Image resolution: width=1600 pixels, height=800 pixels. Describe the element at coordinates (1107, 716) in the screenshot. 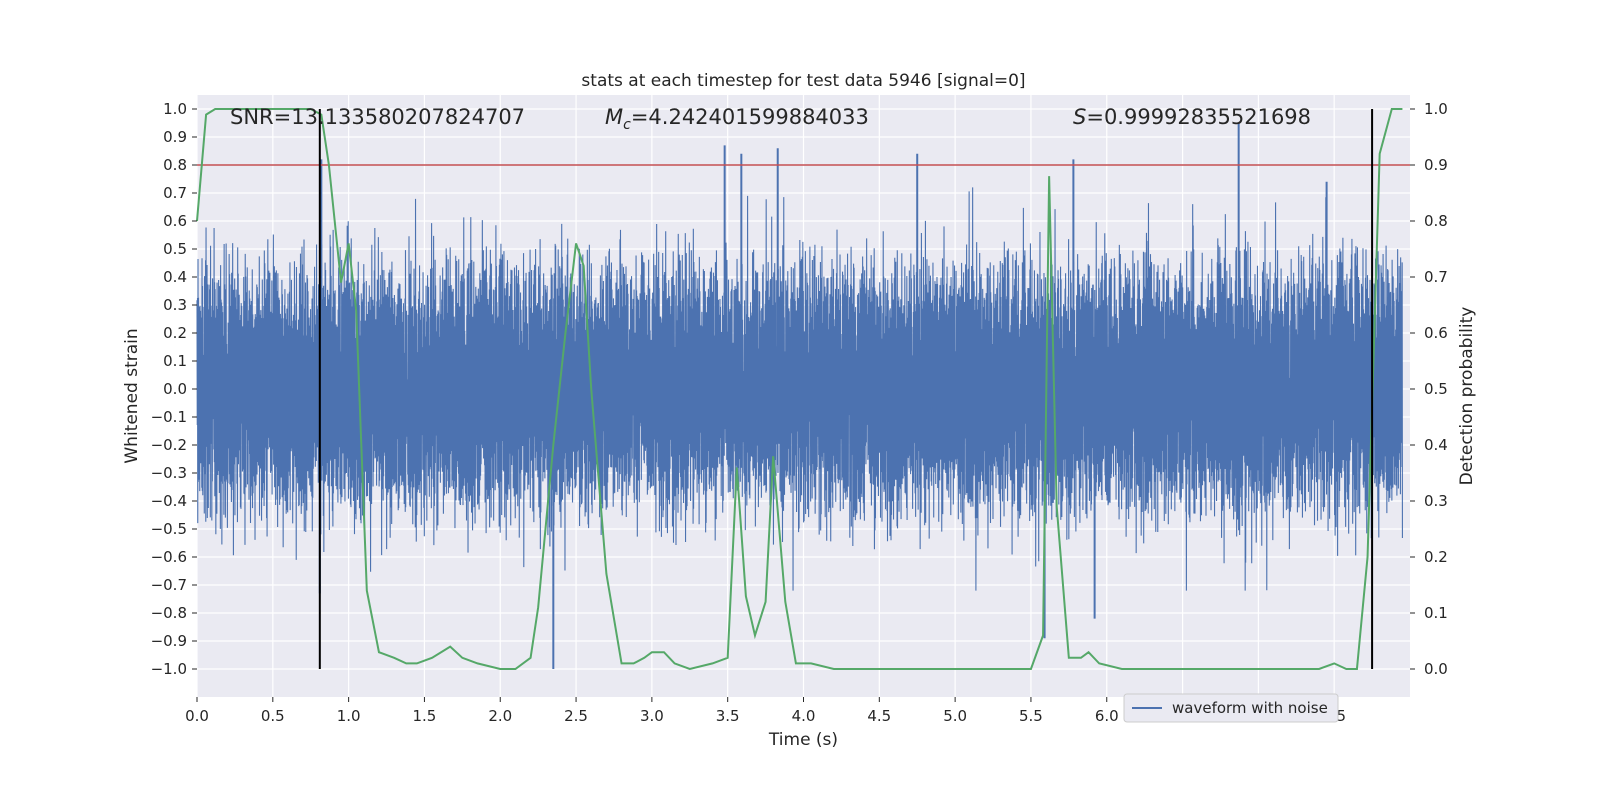

I see `x-tick-label: 6.0` at that location.